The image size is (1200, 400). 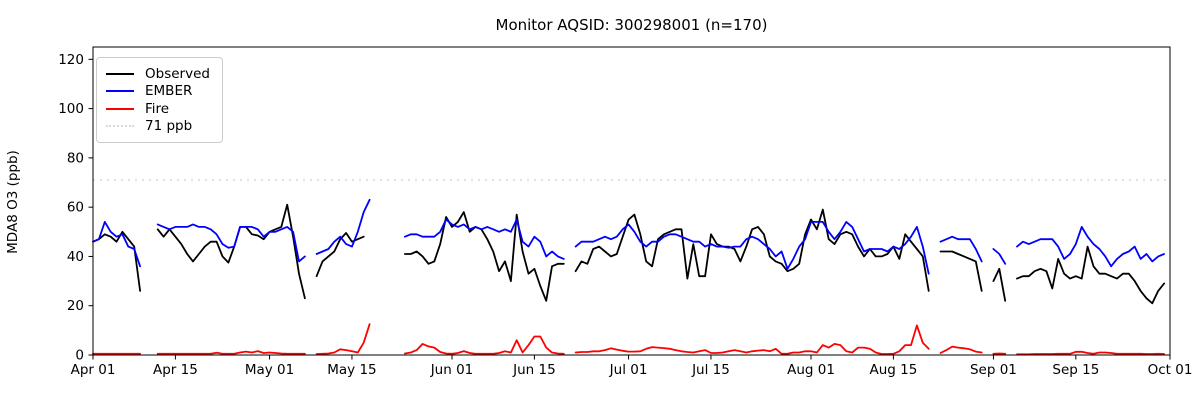 I want to click on x-tick-label: Apr 01, so click(x=93, y=370).